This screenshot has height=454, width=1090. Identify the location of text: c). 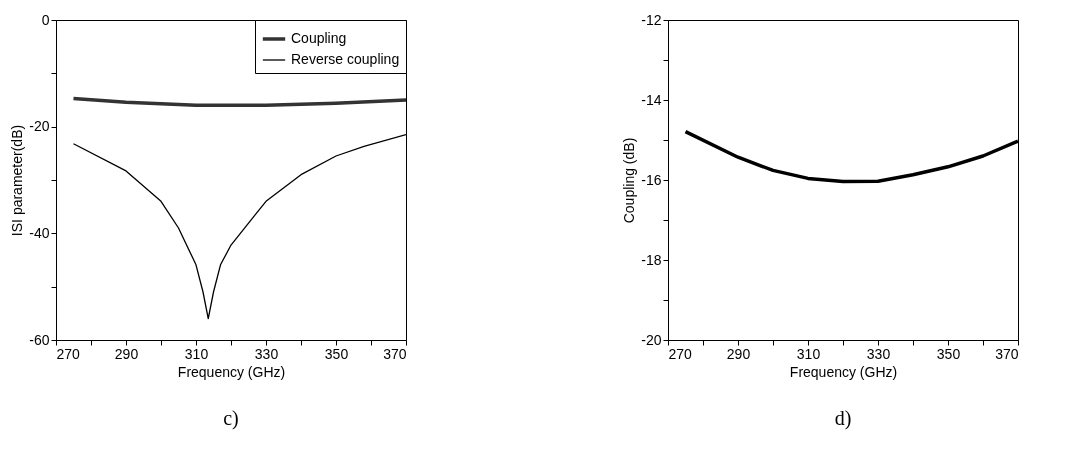
(231, 418).